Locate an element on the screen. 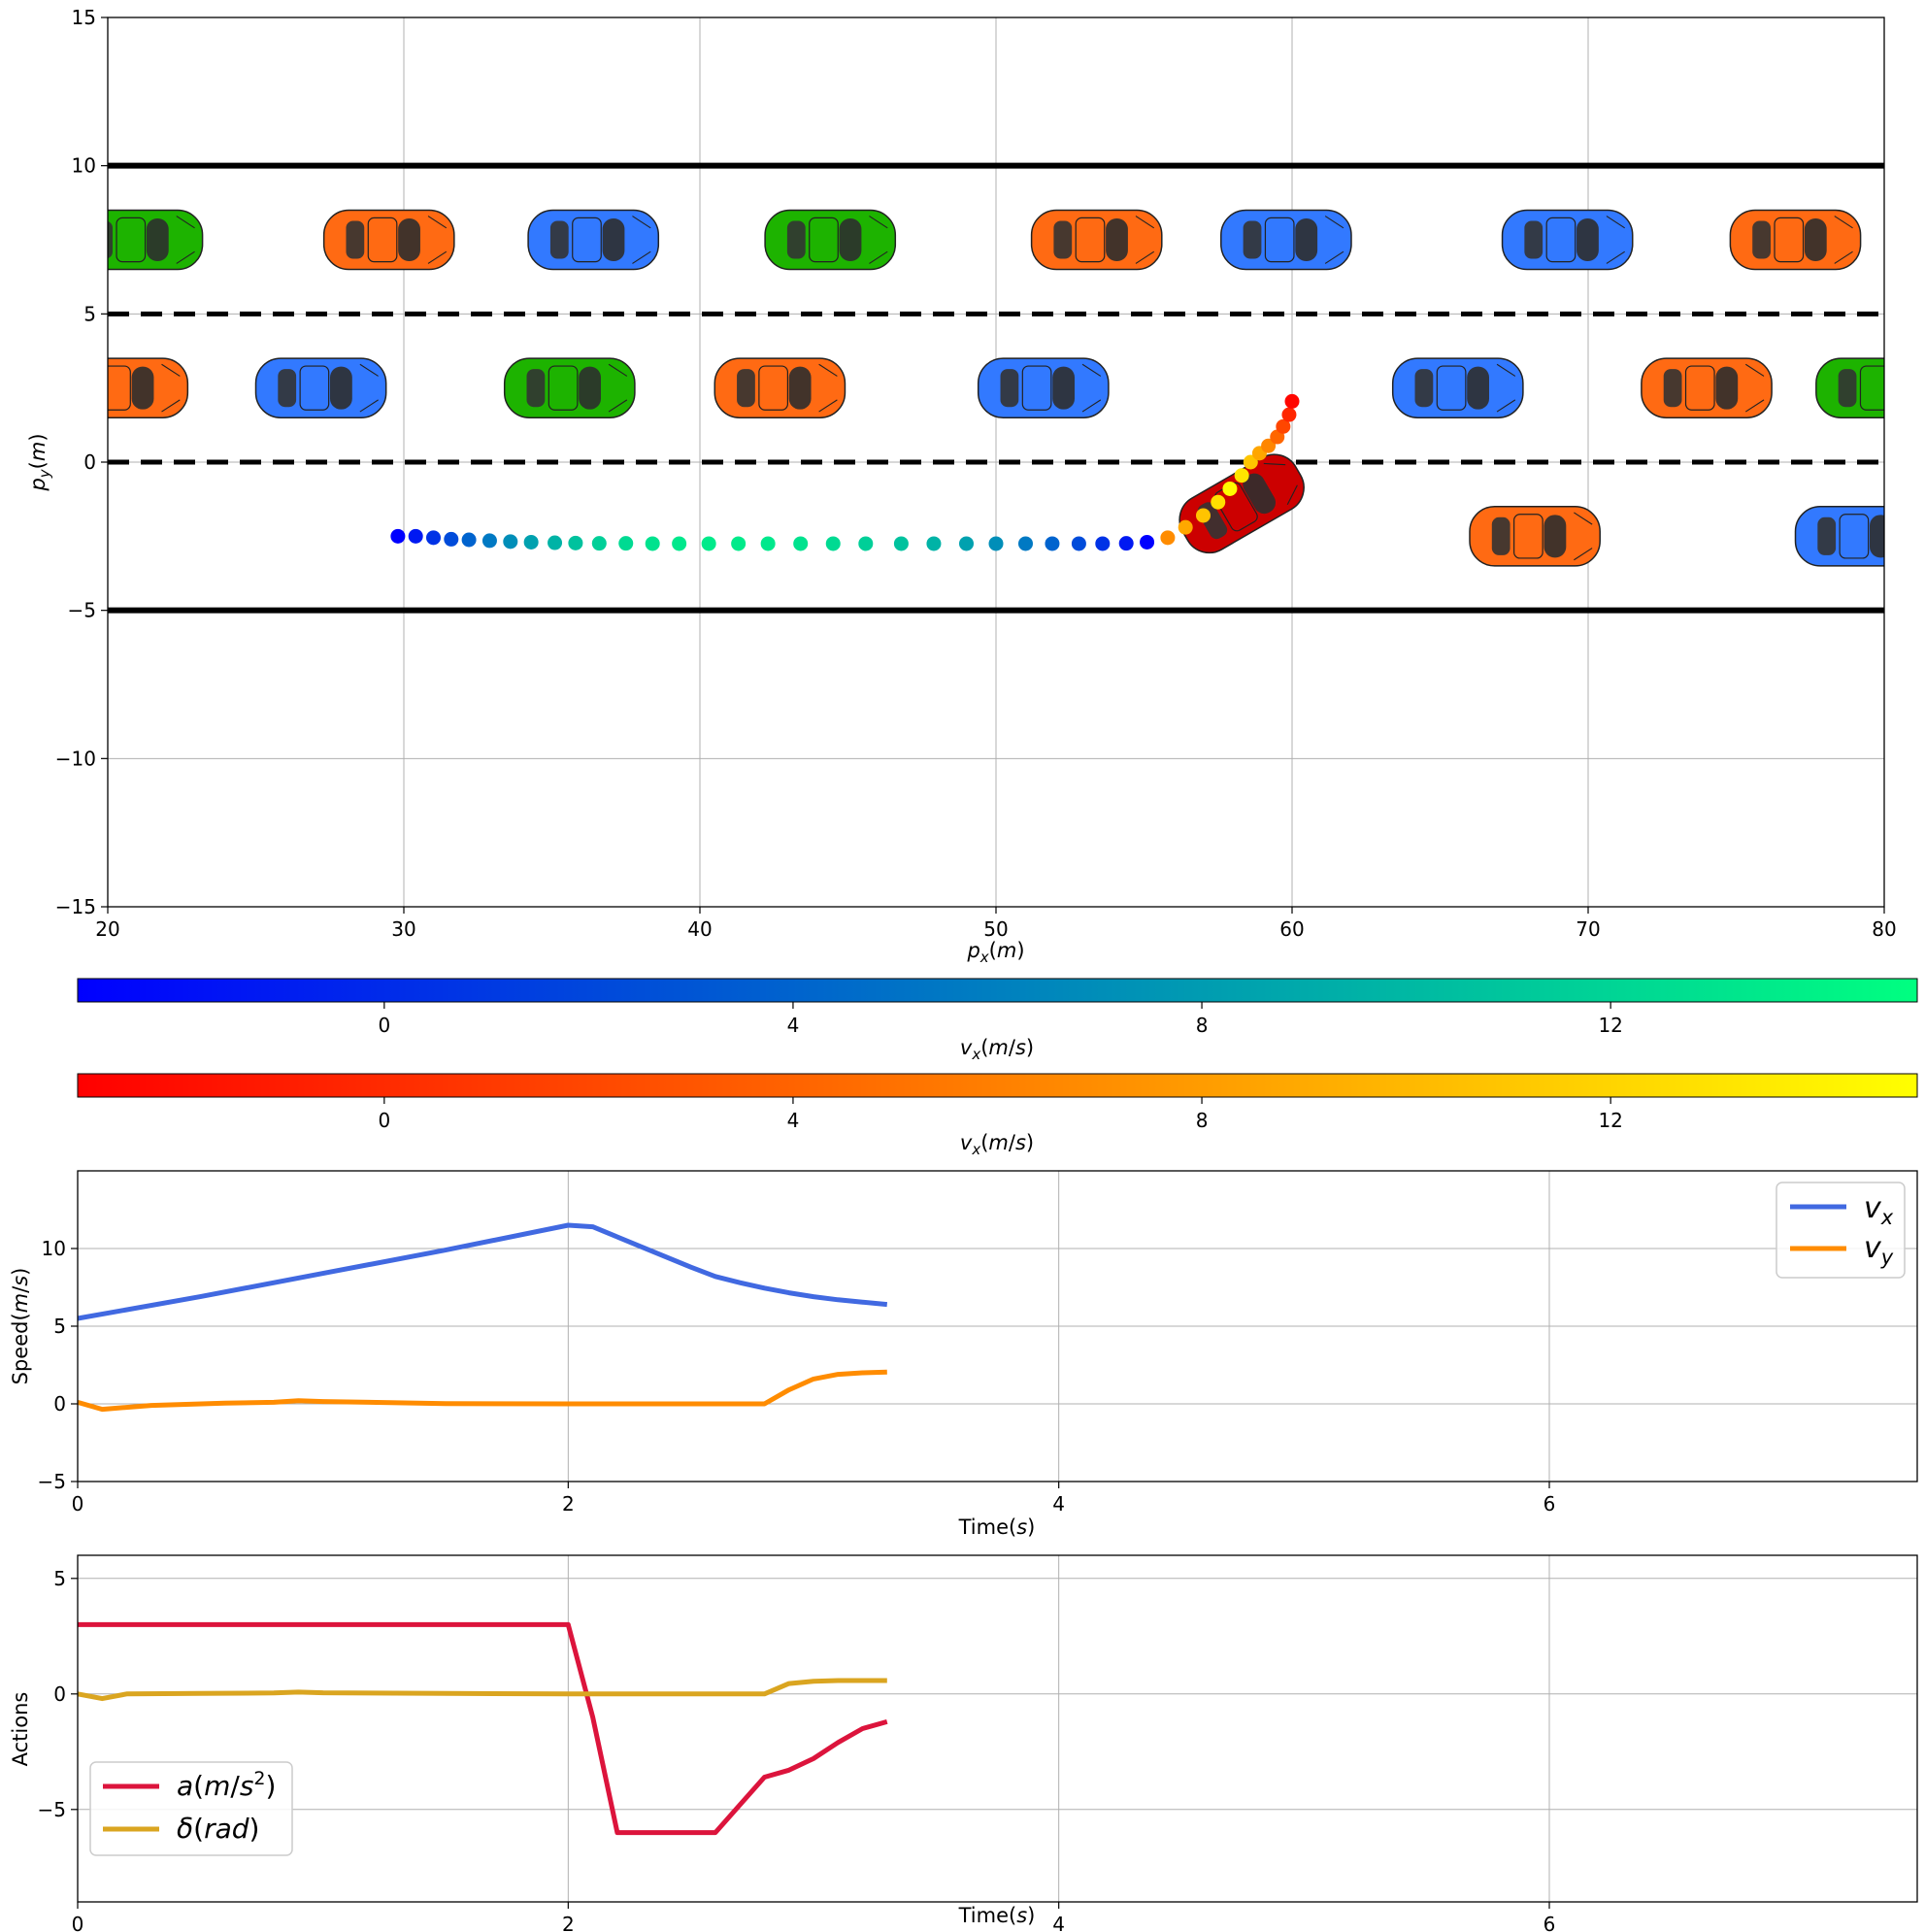 Image resolution: width=1925 pixels, height=1932 pixels. speed-tick-label-y: −5 is located at coordinates (52, 1481).